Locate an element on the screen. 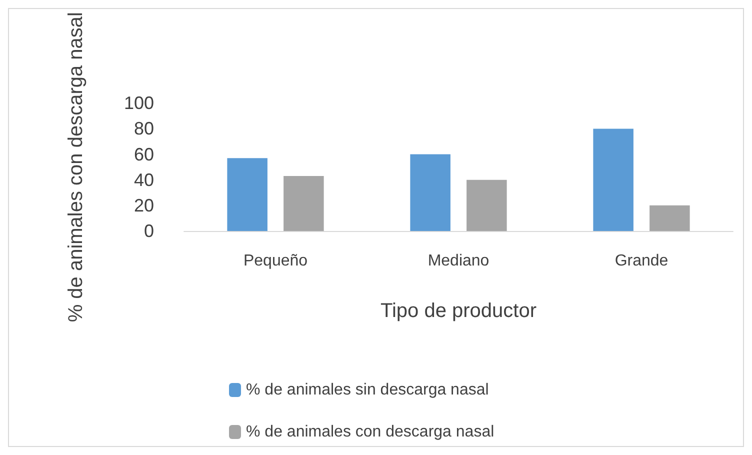  x-tick-label: Mediano is located at coordinates (459, 261).